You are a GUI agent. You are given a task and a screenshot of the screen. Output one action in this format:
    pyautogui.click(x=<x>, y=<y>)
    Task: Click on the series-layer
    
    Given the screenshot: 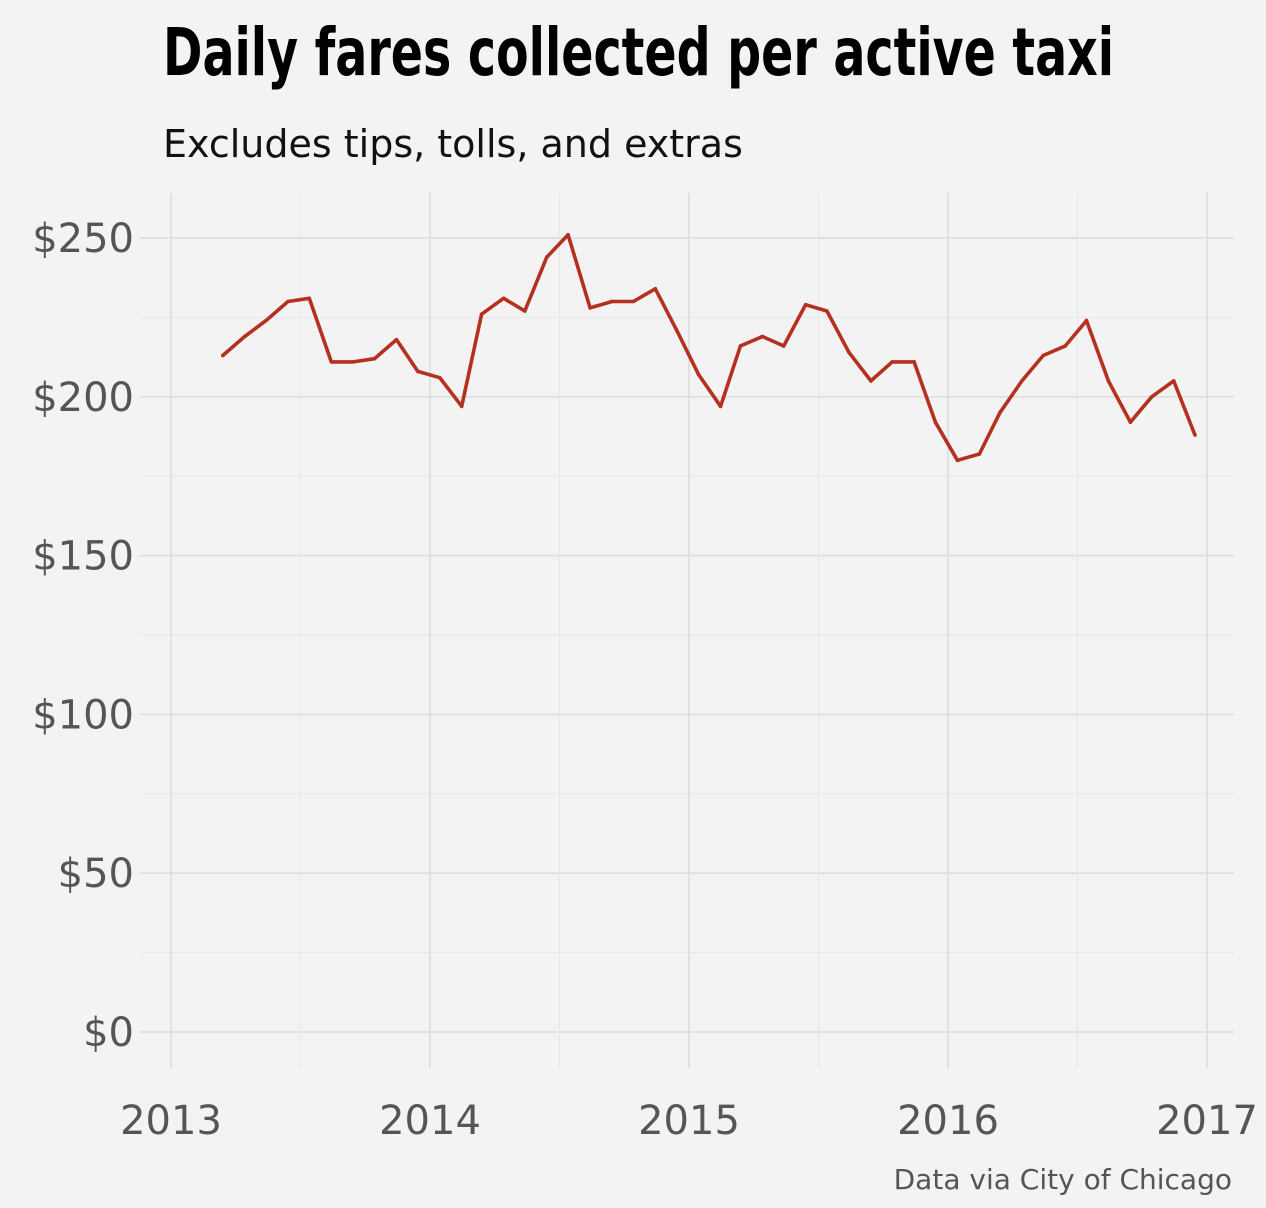 What is the action you would take?
    pyautogui.click(x=708, y=348)
    